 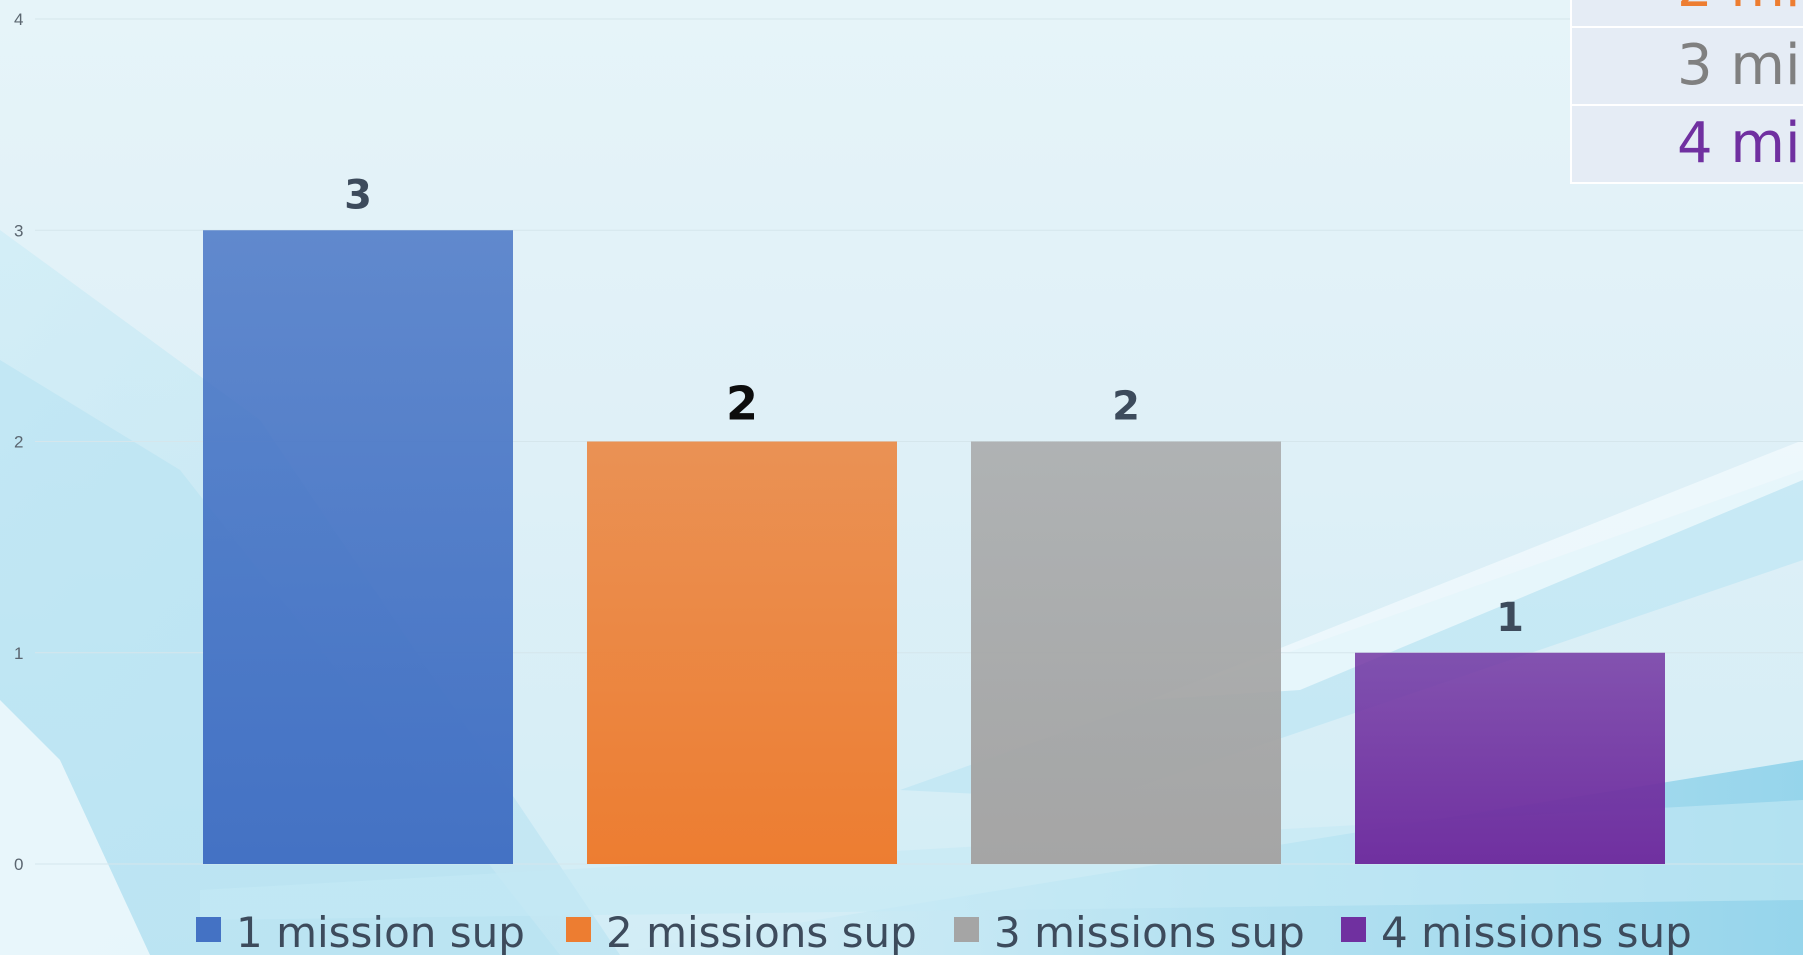 What do you see at coordinates (1126, 407) in the screenshot?
I see `data-label-3: 2` at bounding box center [1126, 407].